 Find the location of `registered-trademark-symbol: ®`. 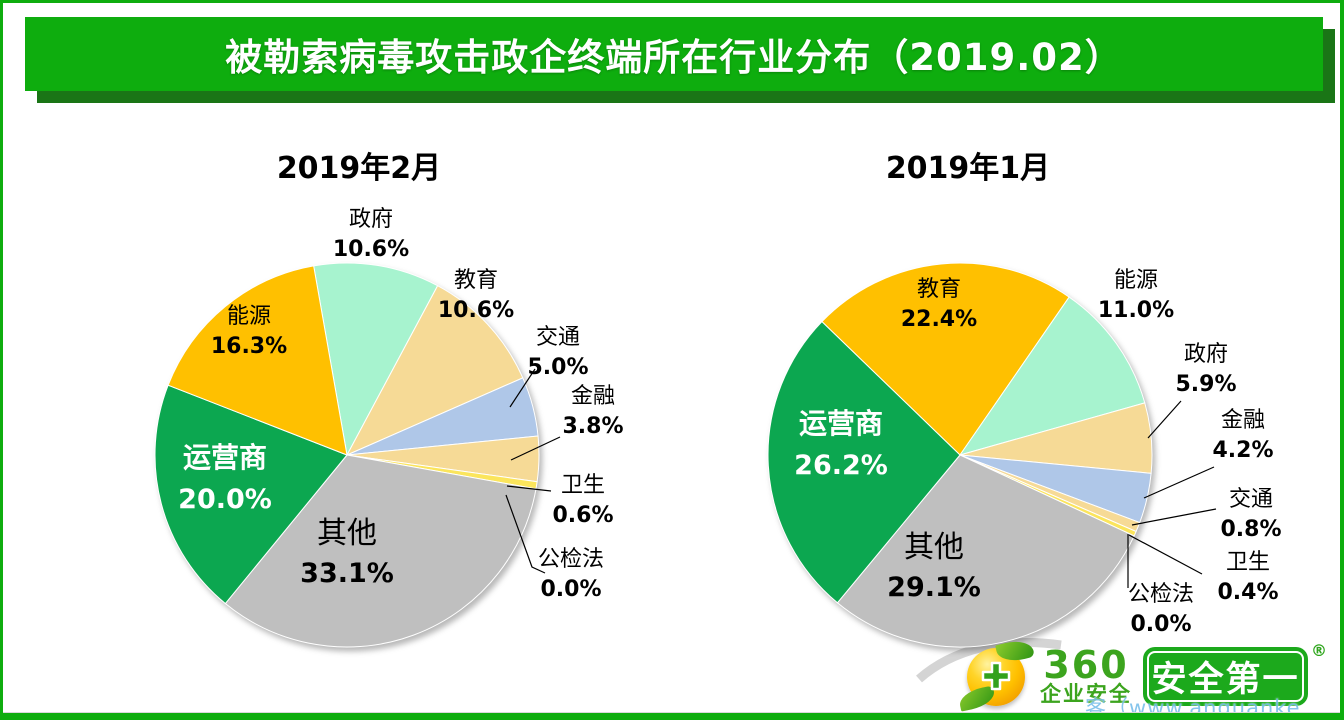

registered-trademark-symbol: ® is located at coordinates (1319, 650).